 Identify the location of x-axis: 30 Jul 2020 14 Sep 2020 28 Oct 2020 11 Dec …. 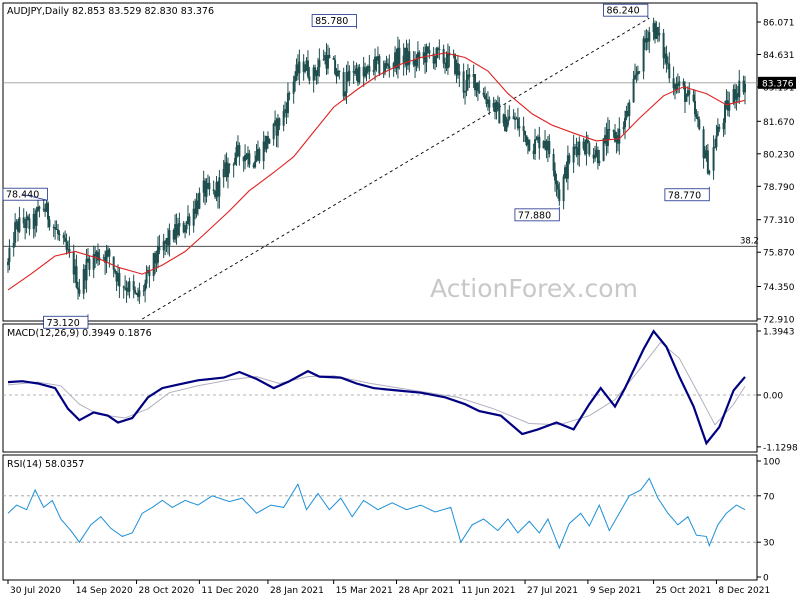
(388, 588).